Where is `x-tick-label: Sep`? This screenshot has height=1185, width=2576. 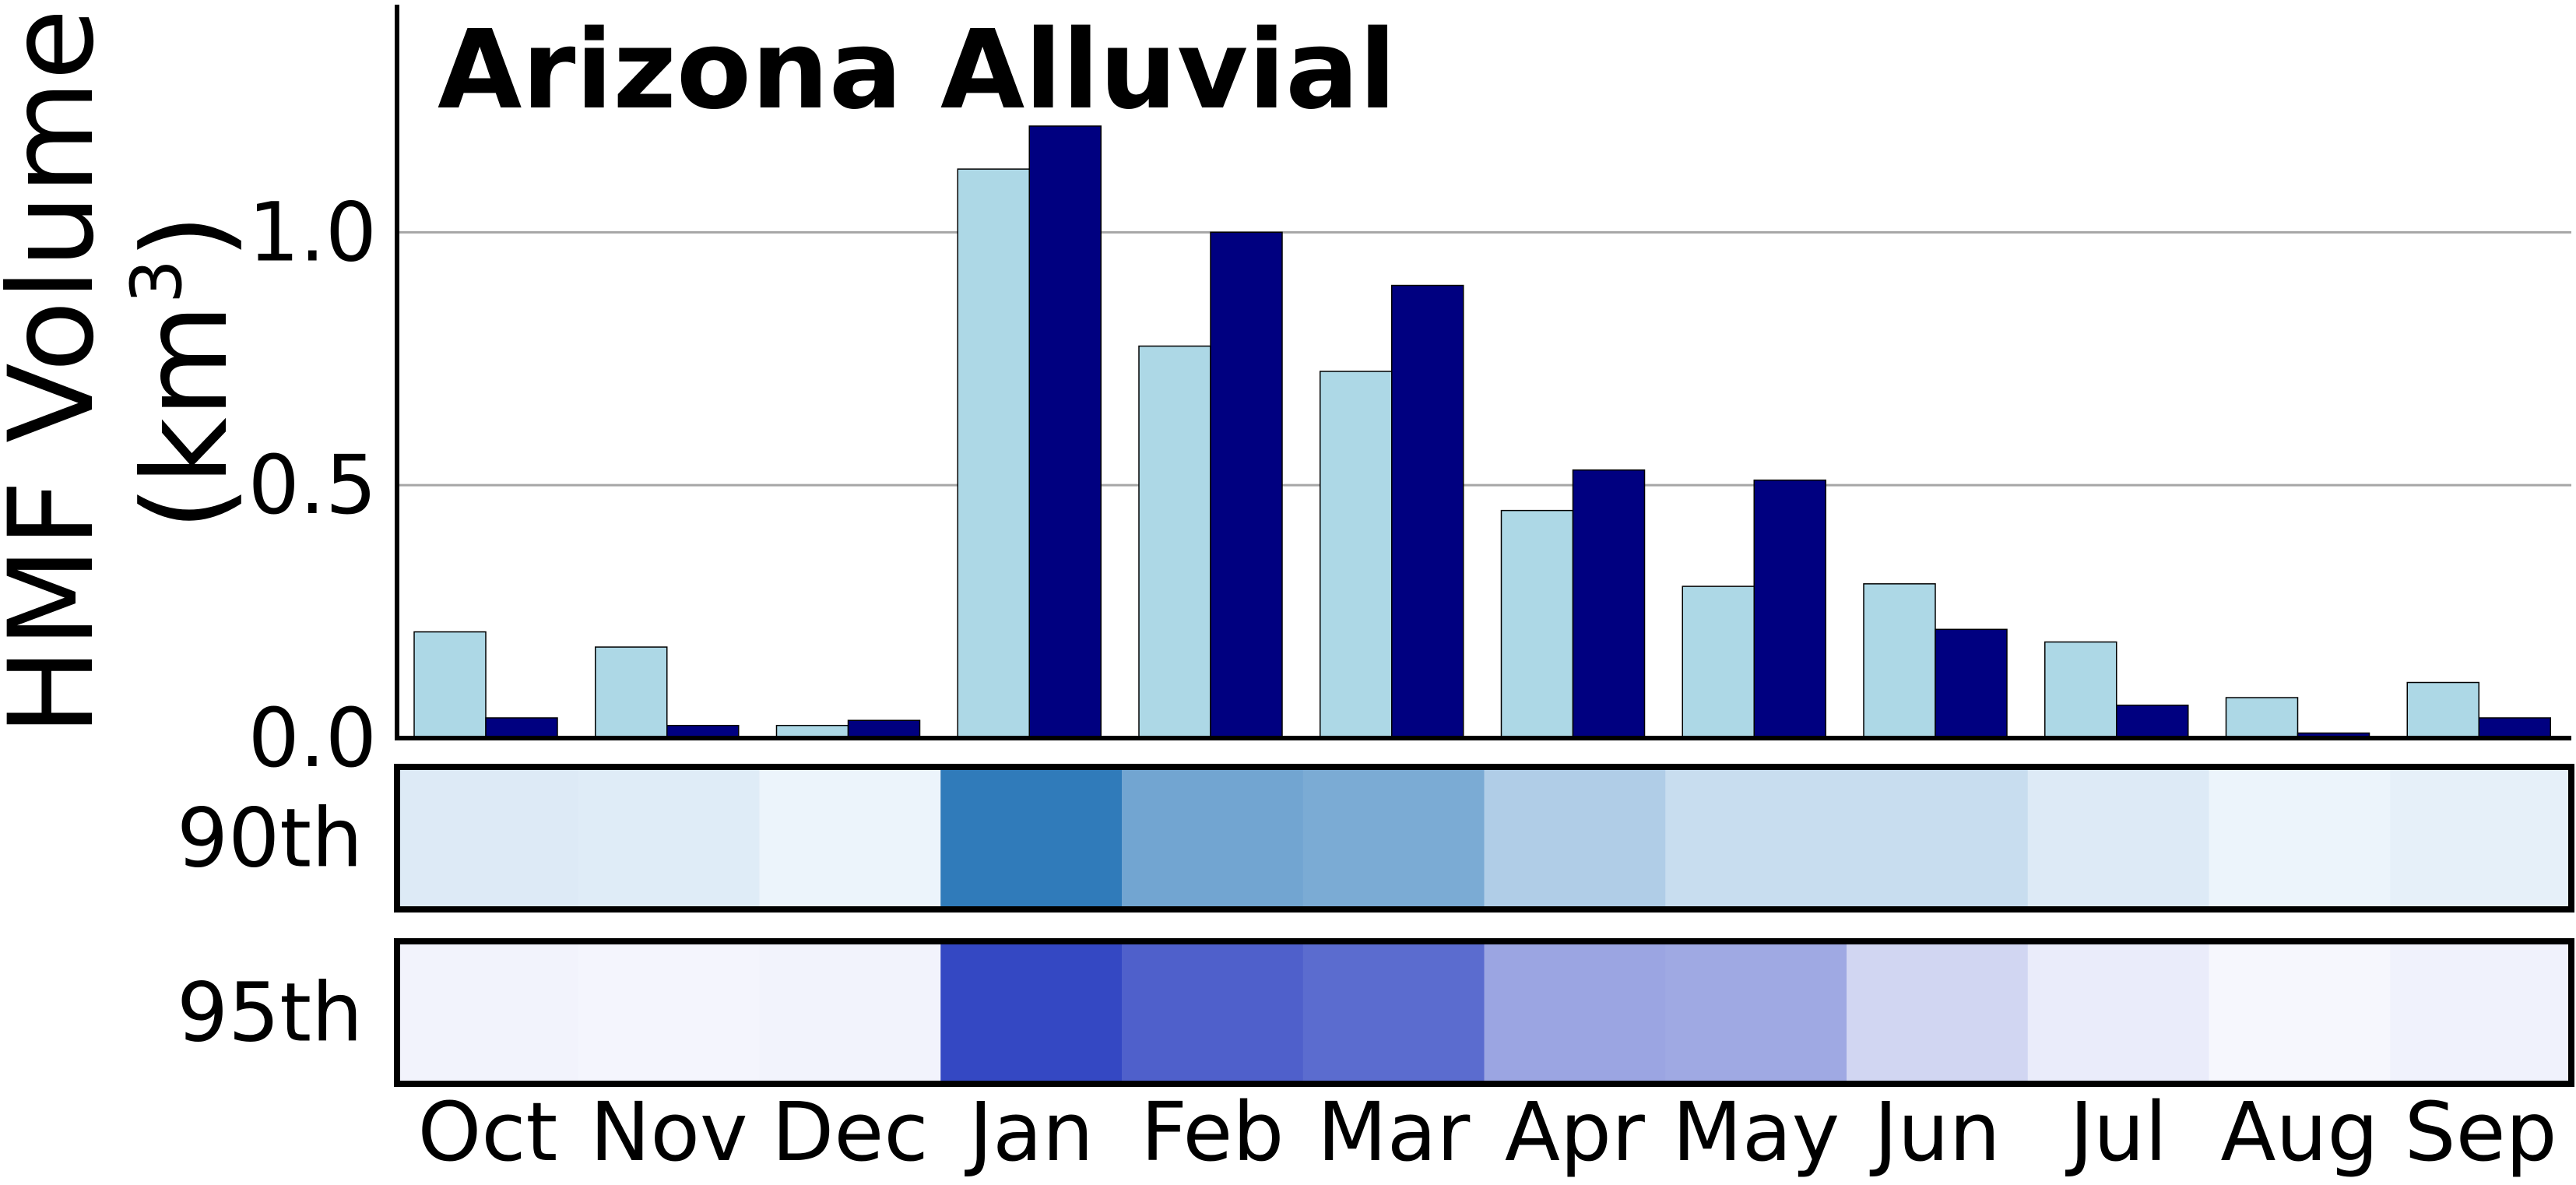 x-tick-label: Sep is located at coordinates (2481, 1132).